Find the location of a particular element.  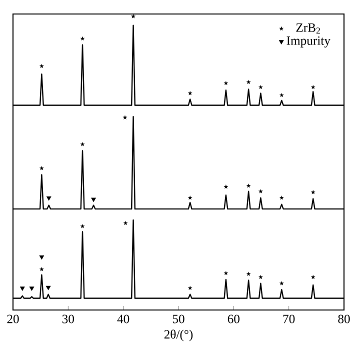

x-tick-label: 60 is located at coordinates (234, 319).